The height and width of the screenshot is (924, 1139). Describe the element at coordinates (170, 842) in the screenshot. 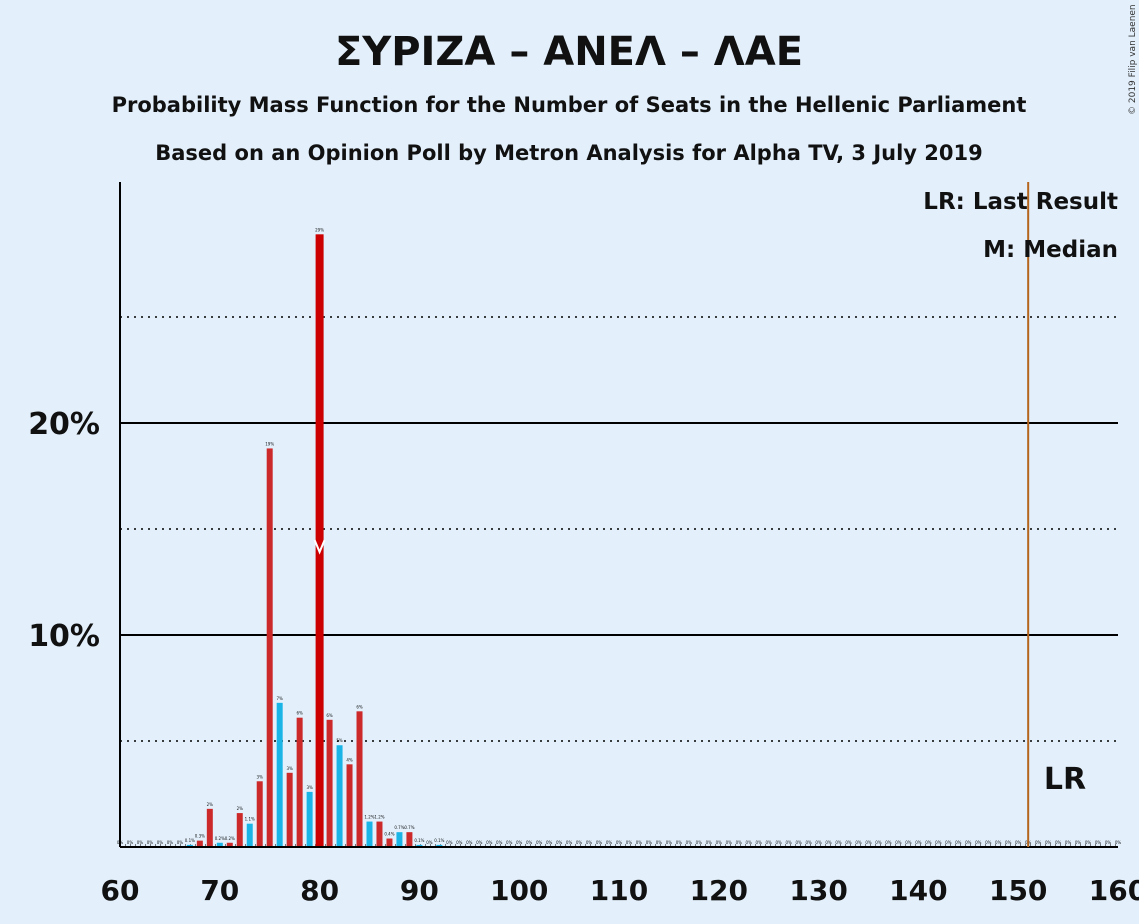

I see `data-label-65: 0%` at that location.